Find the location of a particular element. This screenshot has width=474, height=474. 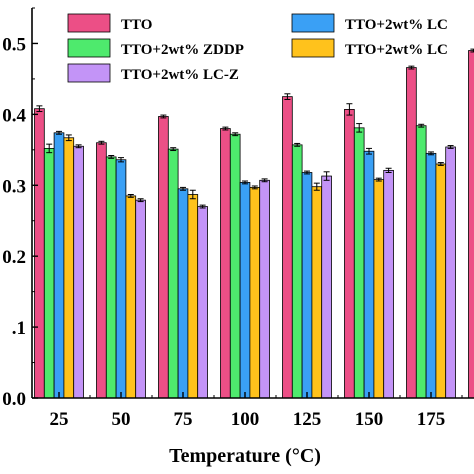

x-tick-label: 125 is located at coordinates (307, 419).